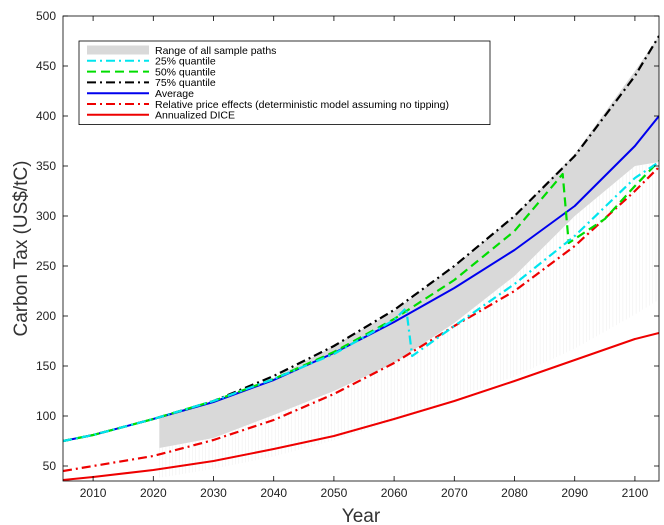 The width and height of the screenshot is (664, 525). What do you see at coordinates (46, 216) in the screenshot?
I see `y-tick-label: 300` at bounding box center [46, 216].